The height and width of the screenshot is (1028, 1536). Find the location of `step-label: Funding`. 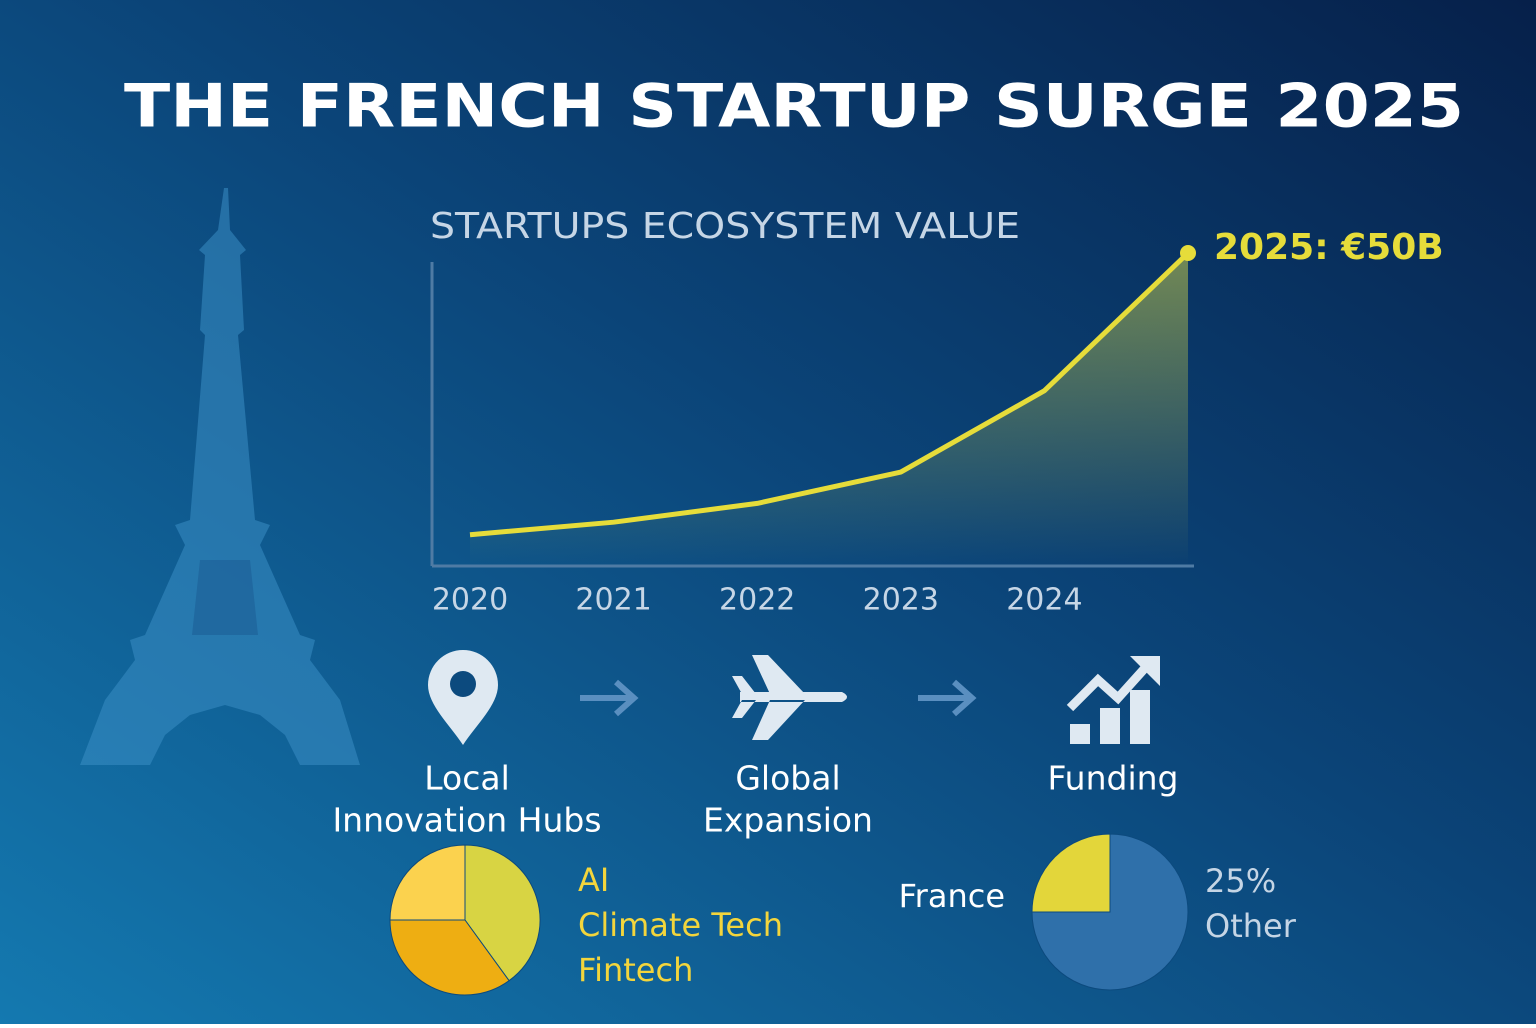

step-label: Funding is located at coordinates (1113, 778).